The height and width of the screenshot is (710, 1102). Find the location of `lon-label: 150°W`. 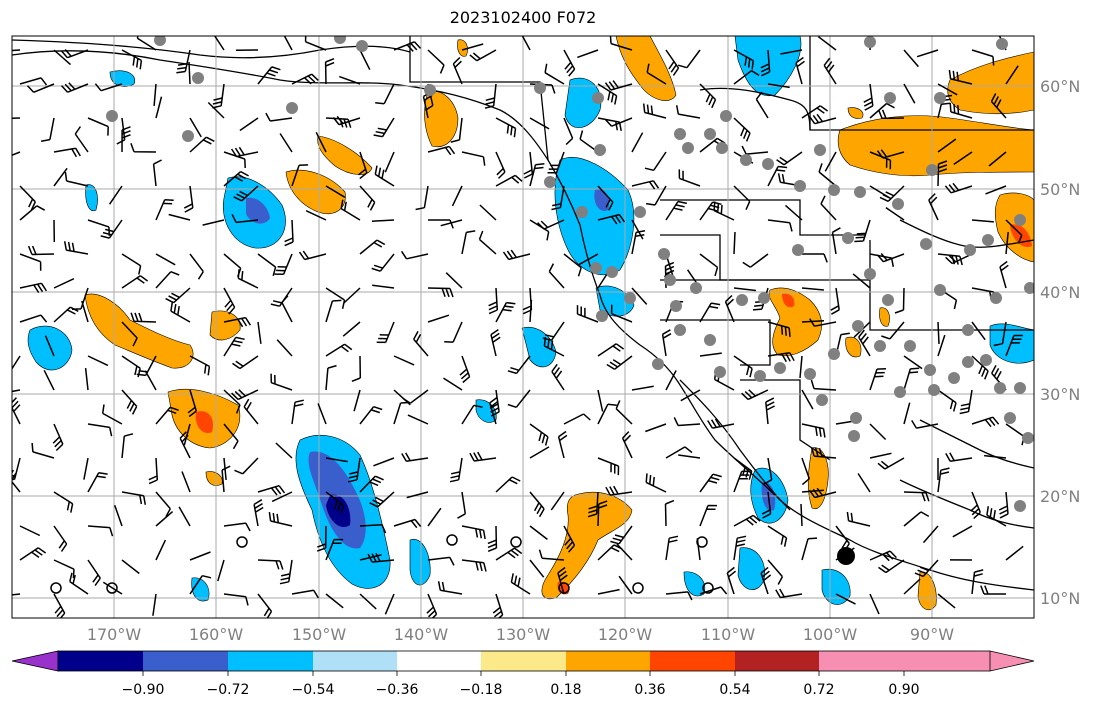

lon-label: 150°W is located at coordinates (319, 634).